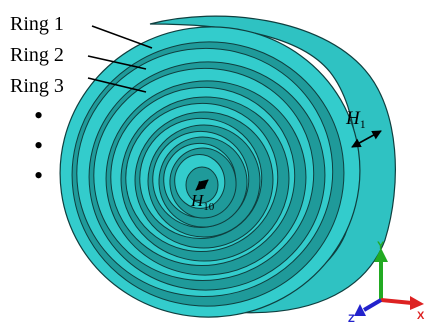  What do you see at coordinates (396, 301) in the screenshot?
I see `x-axis-line` at bounding box center [396, 301].